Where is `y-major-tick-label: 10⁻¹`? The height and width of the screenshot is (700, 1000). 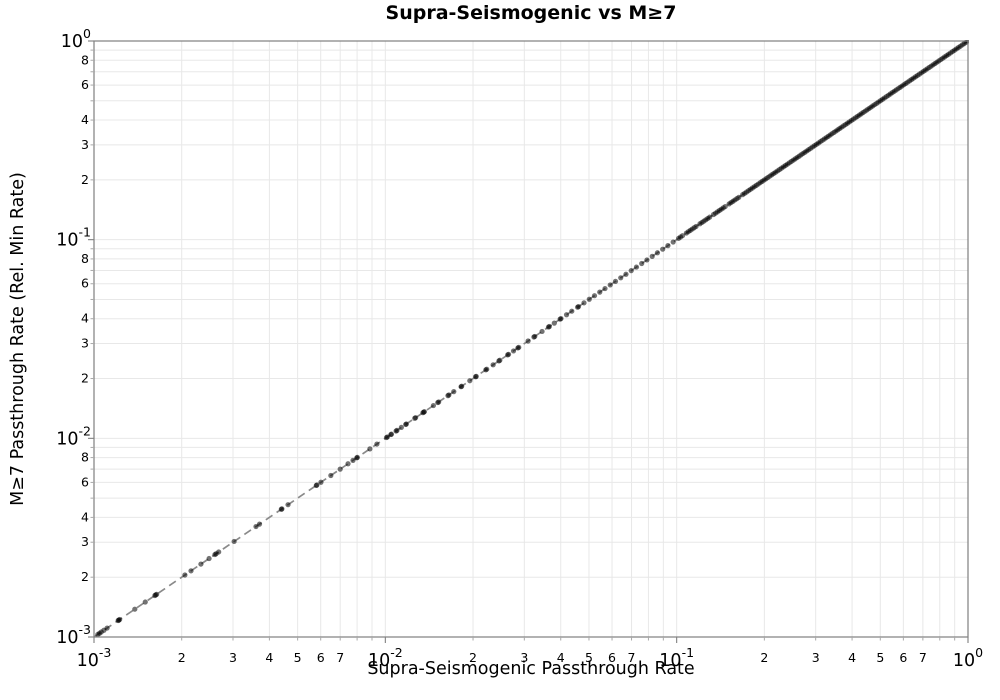 y-major-tick-label: 10⁻¹ is located at coordinates (73, 238).